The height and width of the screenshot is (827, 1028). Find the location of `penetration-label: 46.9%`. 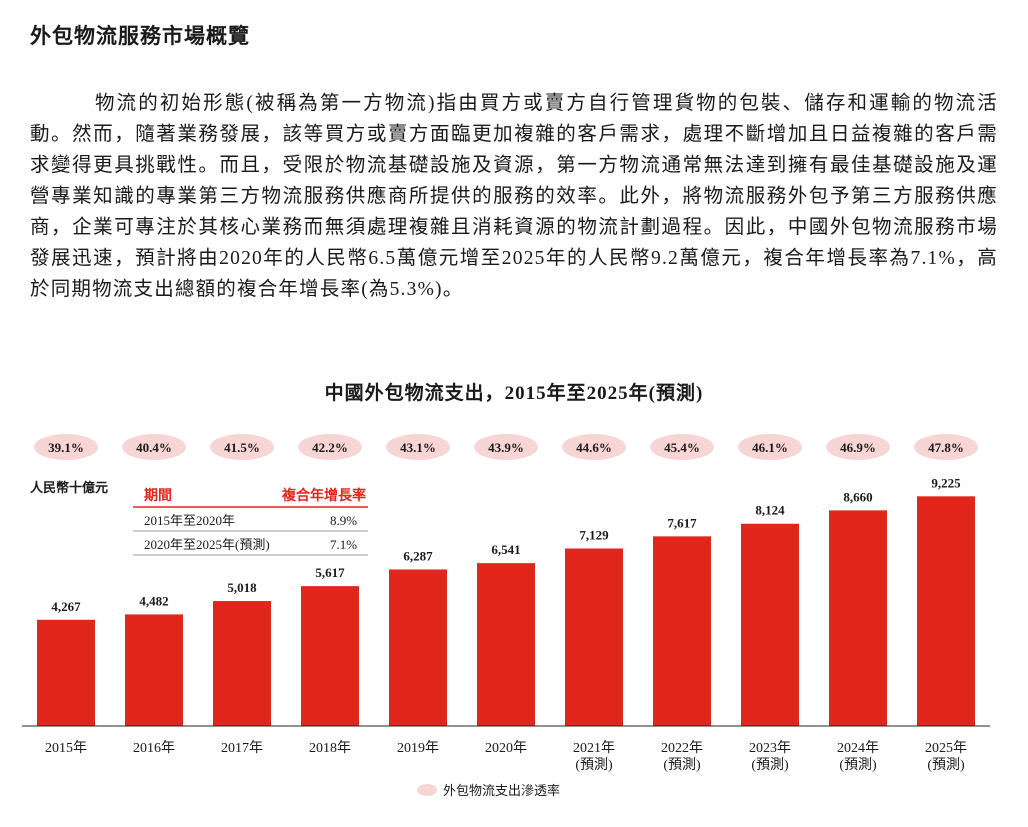

penetration-label: 46.9% is located at coordinates (858, 447).